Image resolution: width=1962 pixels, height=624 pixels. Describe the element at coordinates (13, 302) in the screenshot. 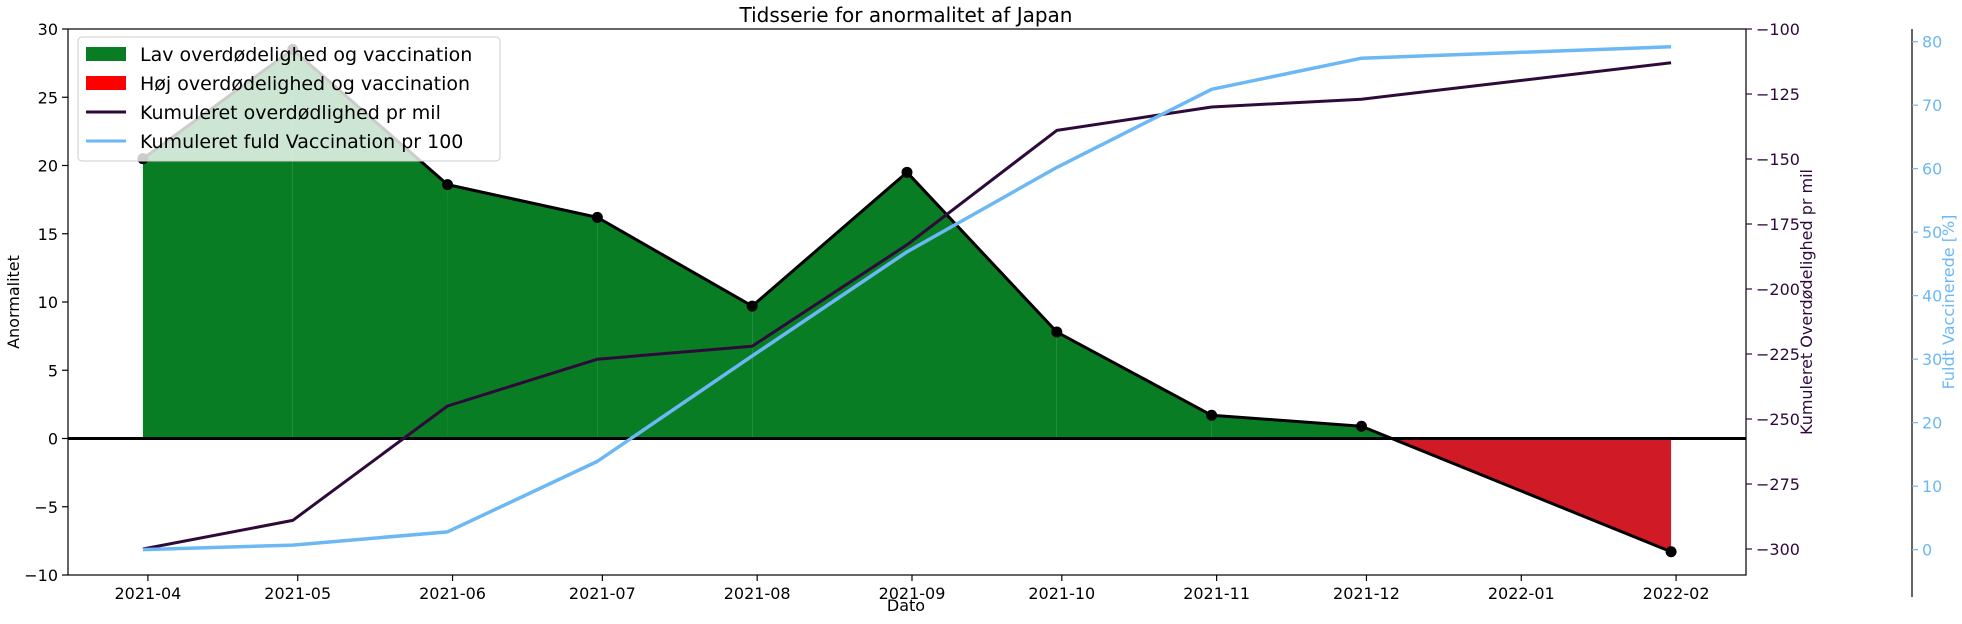

I see `y-axis-label: Anormalitet` at that location.